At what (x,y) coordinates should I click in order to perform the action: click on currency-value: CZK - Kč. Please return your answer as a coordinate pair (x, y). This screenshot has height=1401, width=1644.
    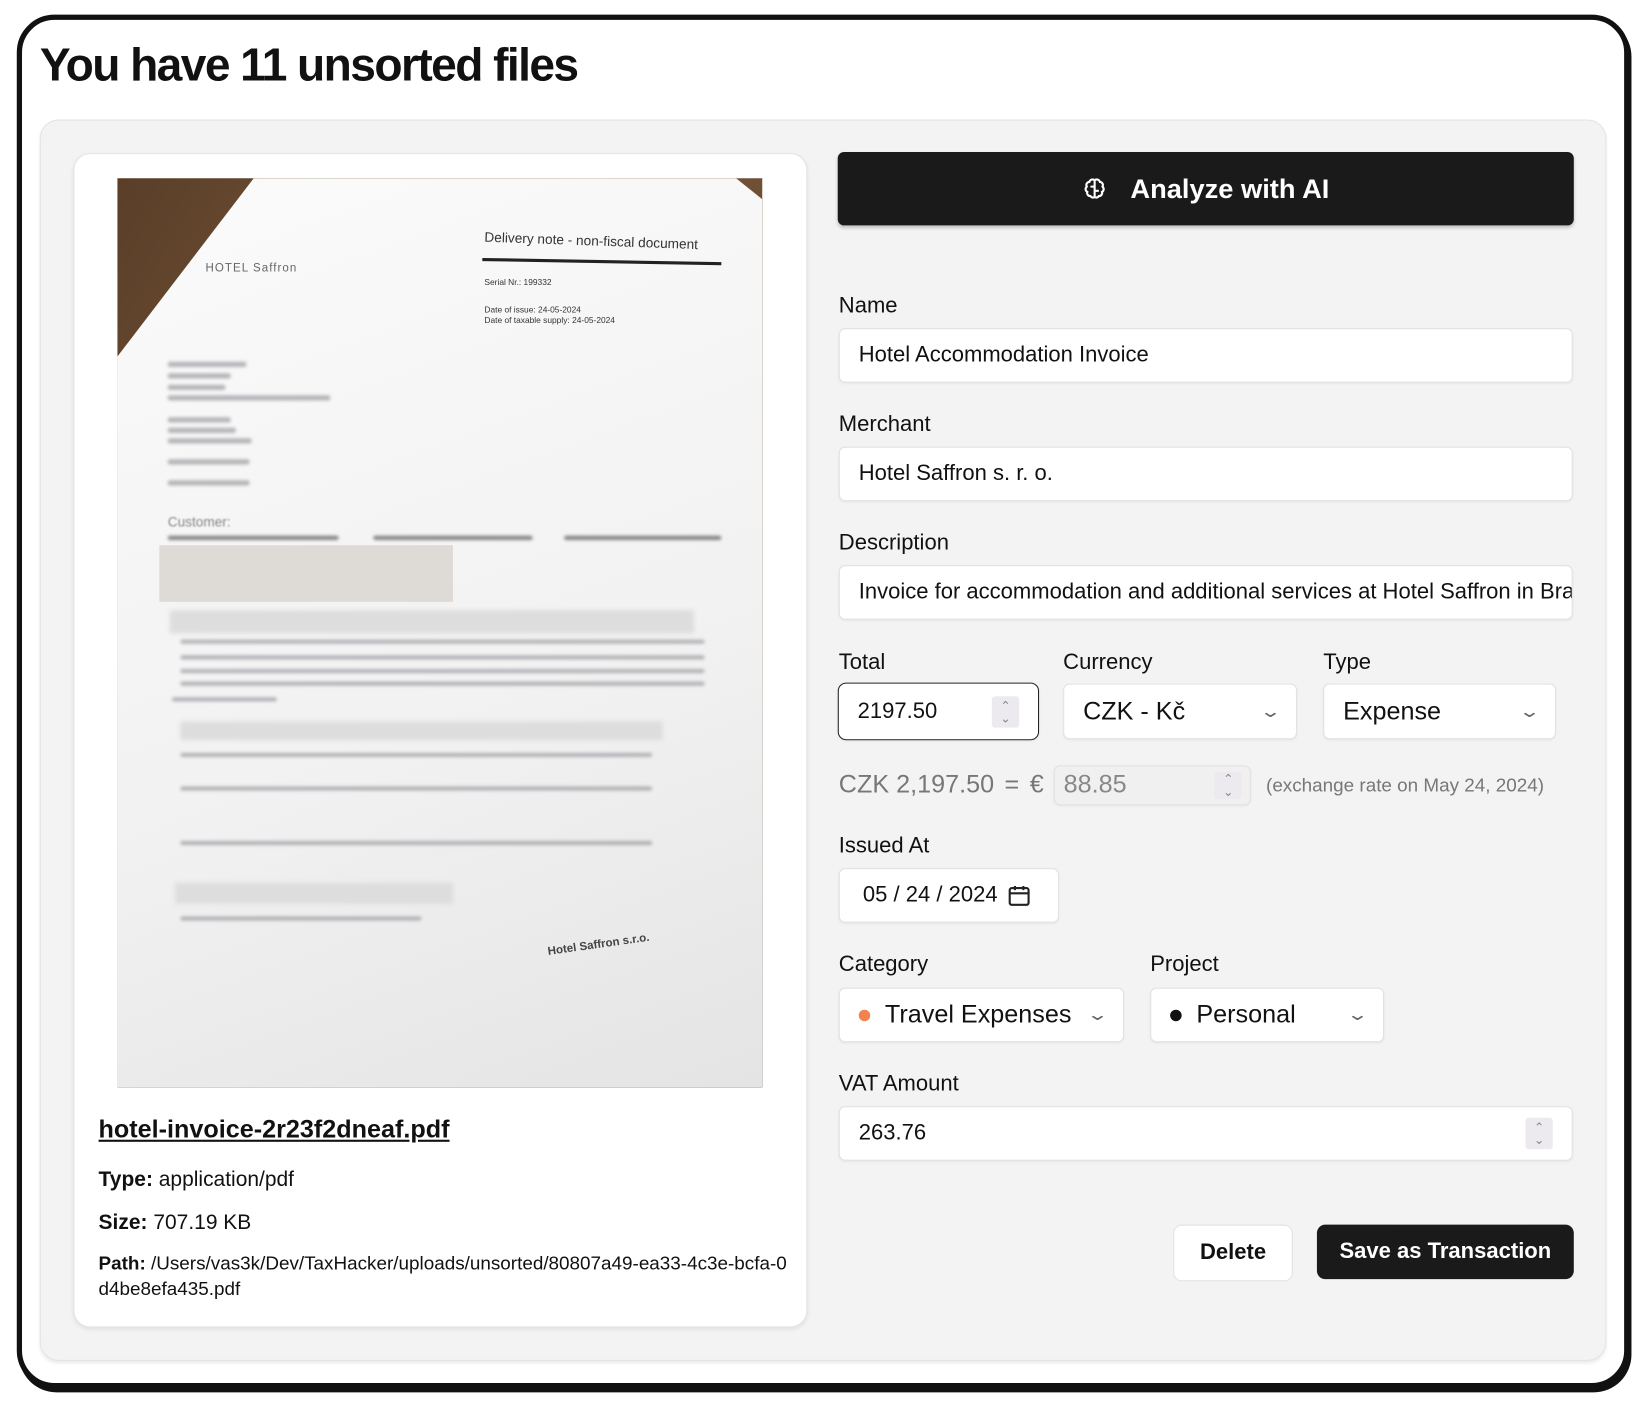
    Looking at the image, I should click on (1134, 711).